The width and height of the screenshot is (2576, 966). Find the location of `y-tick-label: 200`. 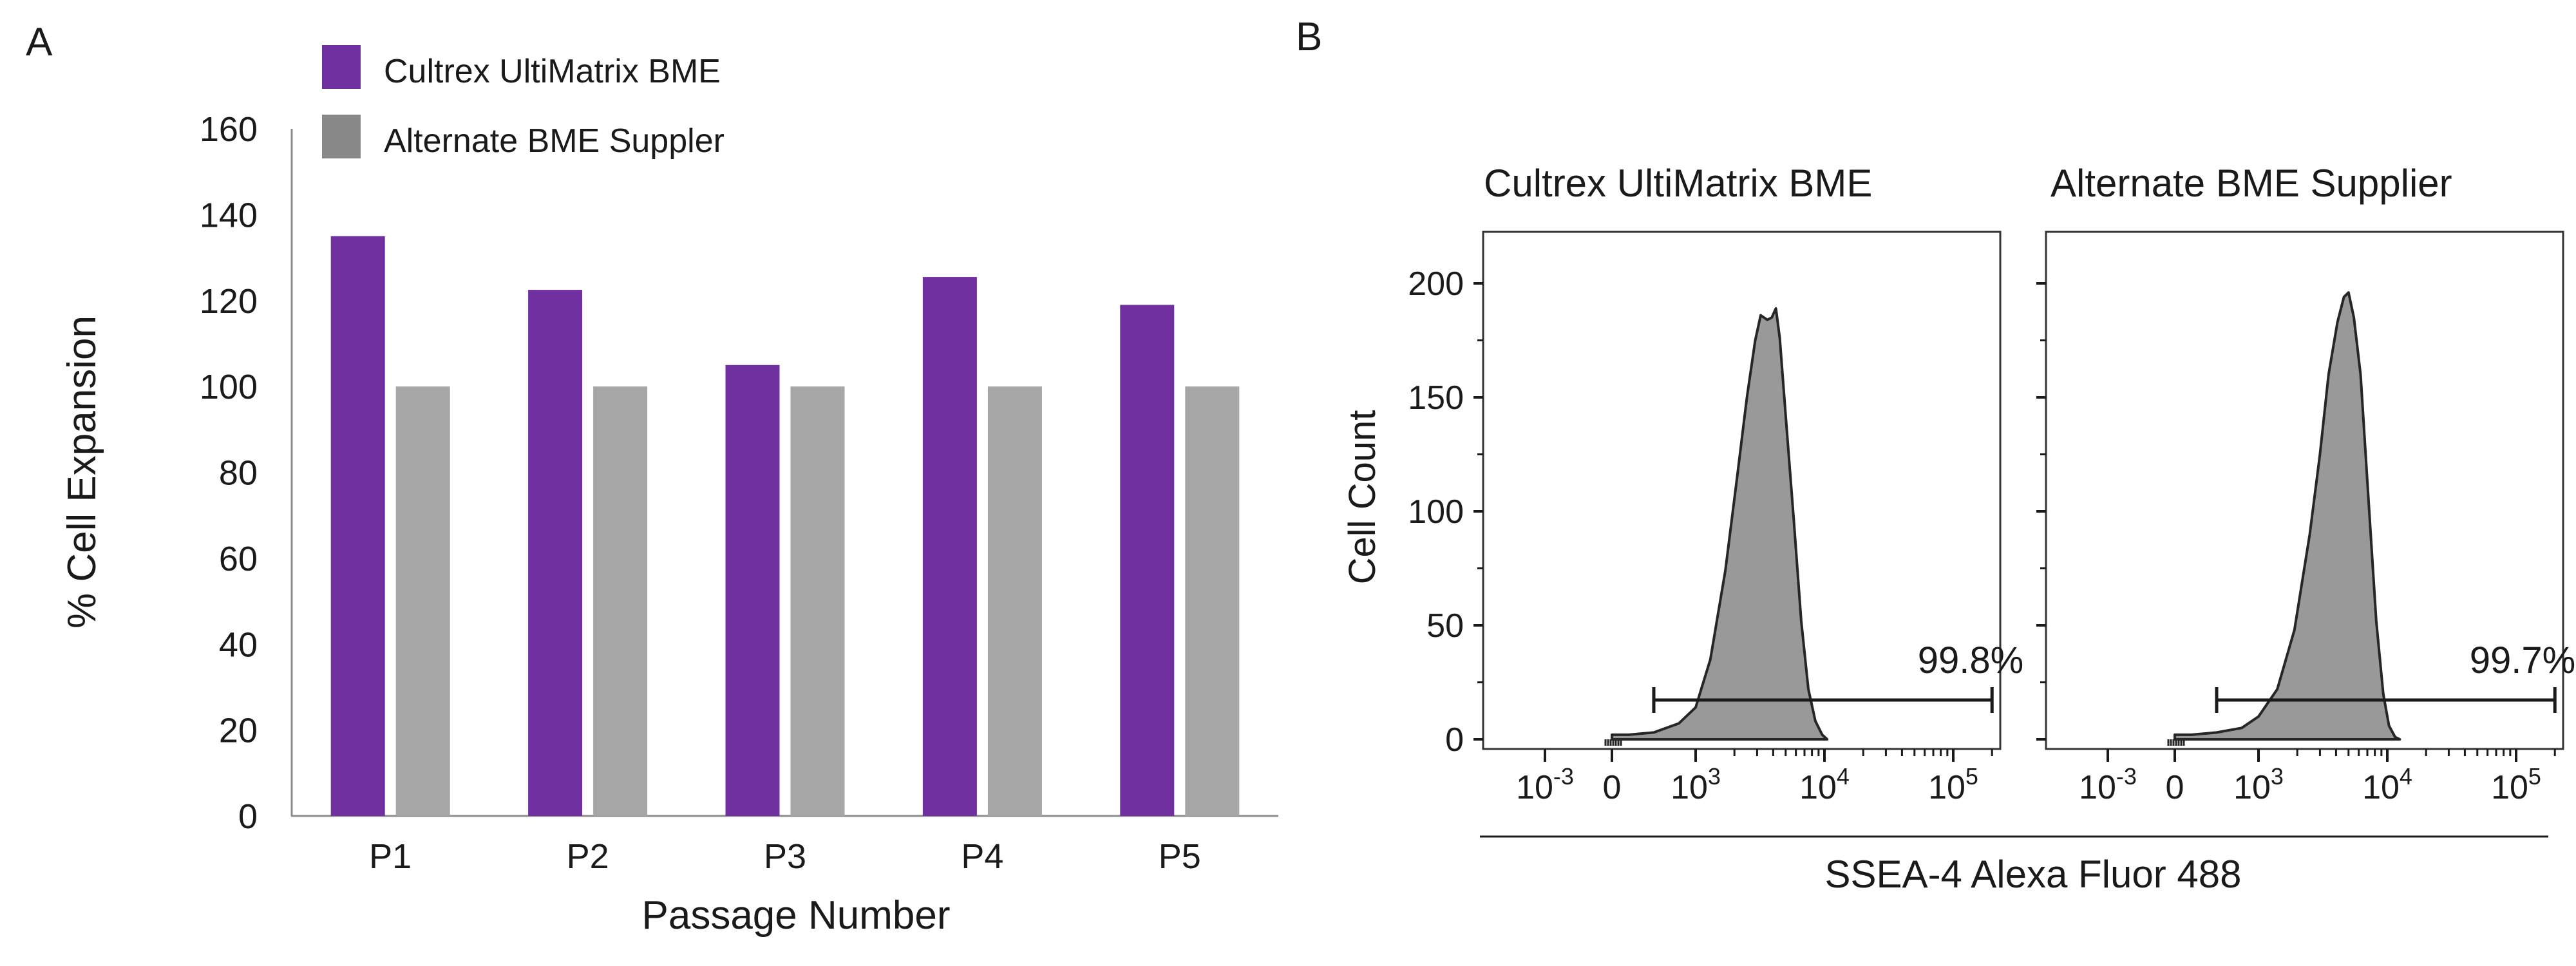

y-tick-label: 200 is located at coordinates (1436, 284).